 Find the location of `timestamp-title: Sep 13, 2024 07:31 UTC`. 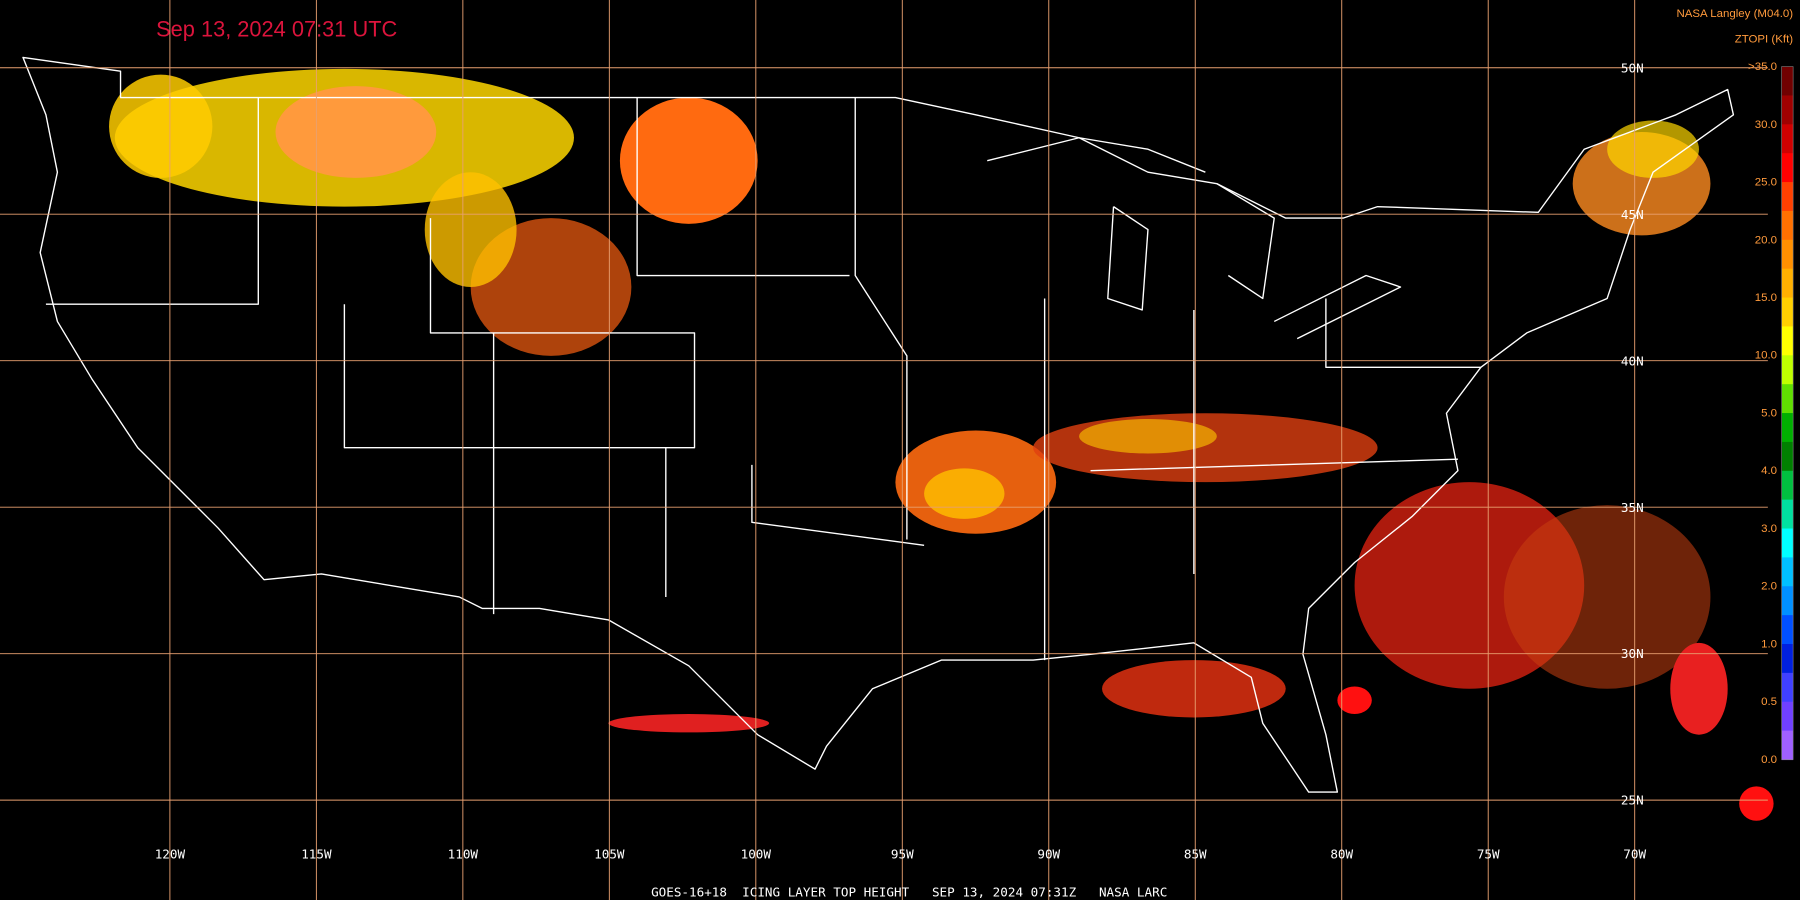

timestamp-title: Sep 13, 2024 07:31 UTC is located at coordinates (276, 29).